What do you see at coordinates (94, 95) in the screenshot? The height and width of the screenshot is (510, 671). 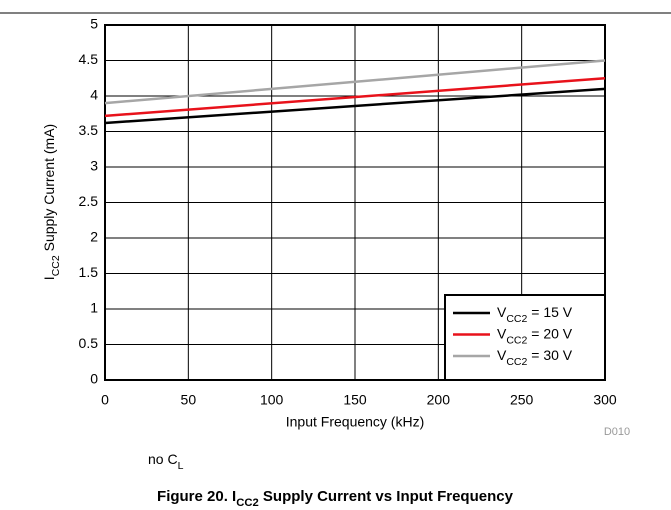 I see `y-tick-label: 4` at bounding box center [94, 95].